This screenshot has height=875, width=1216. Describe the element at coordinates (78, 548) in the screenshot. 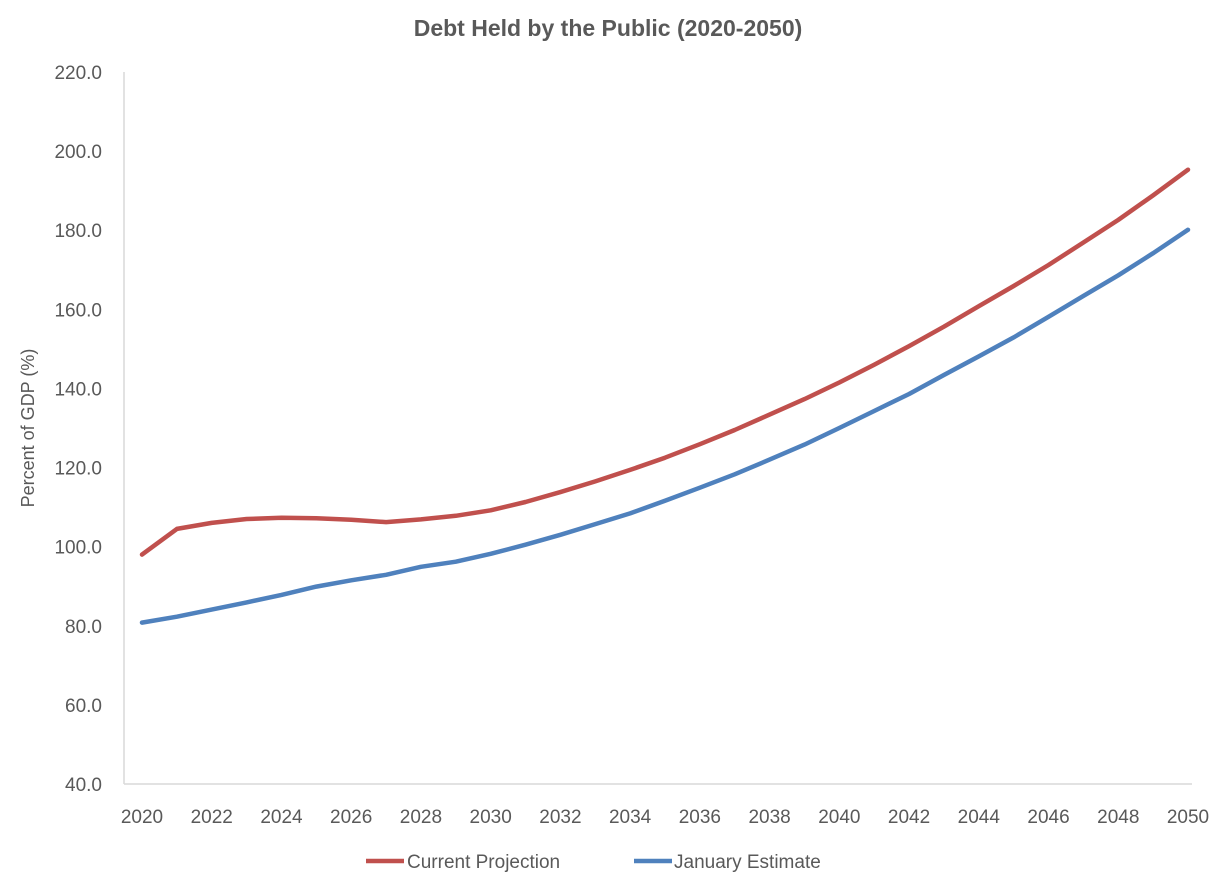

I see `y-tick-label: 100.0` at that location.